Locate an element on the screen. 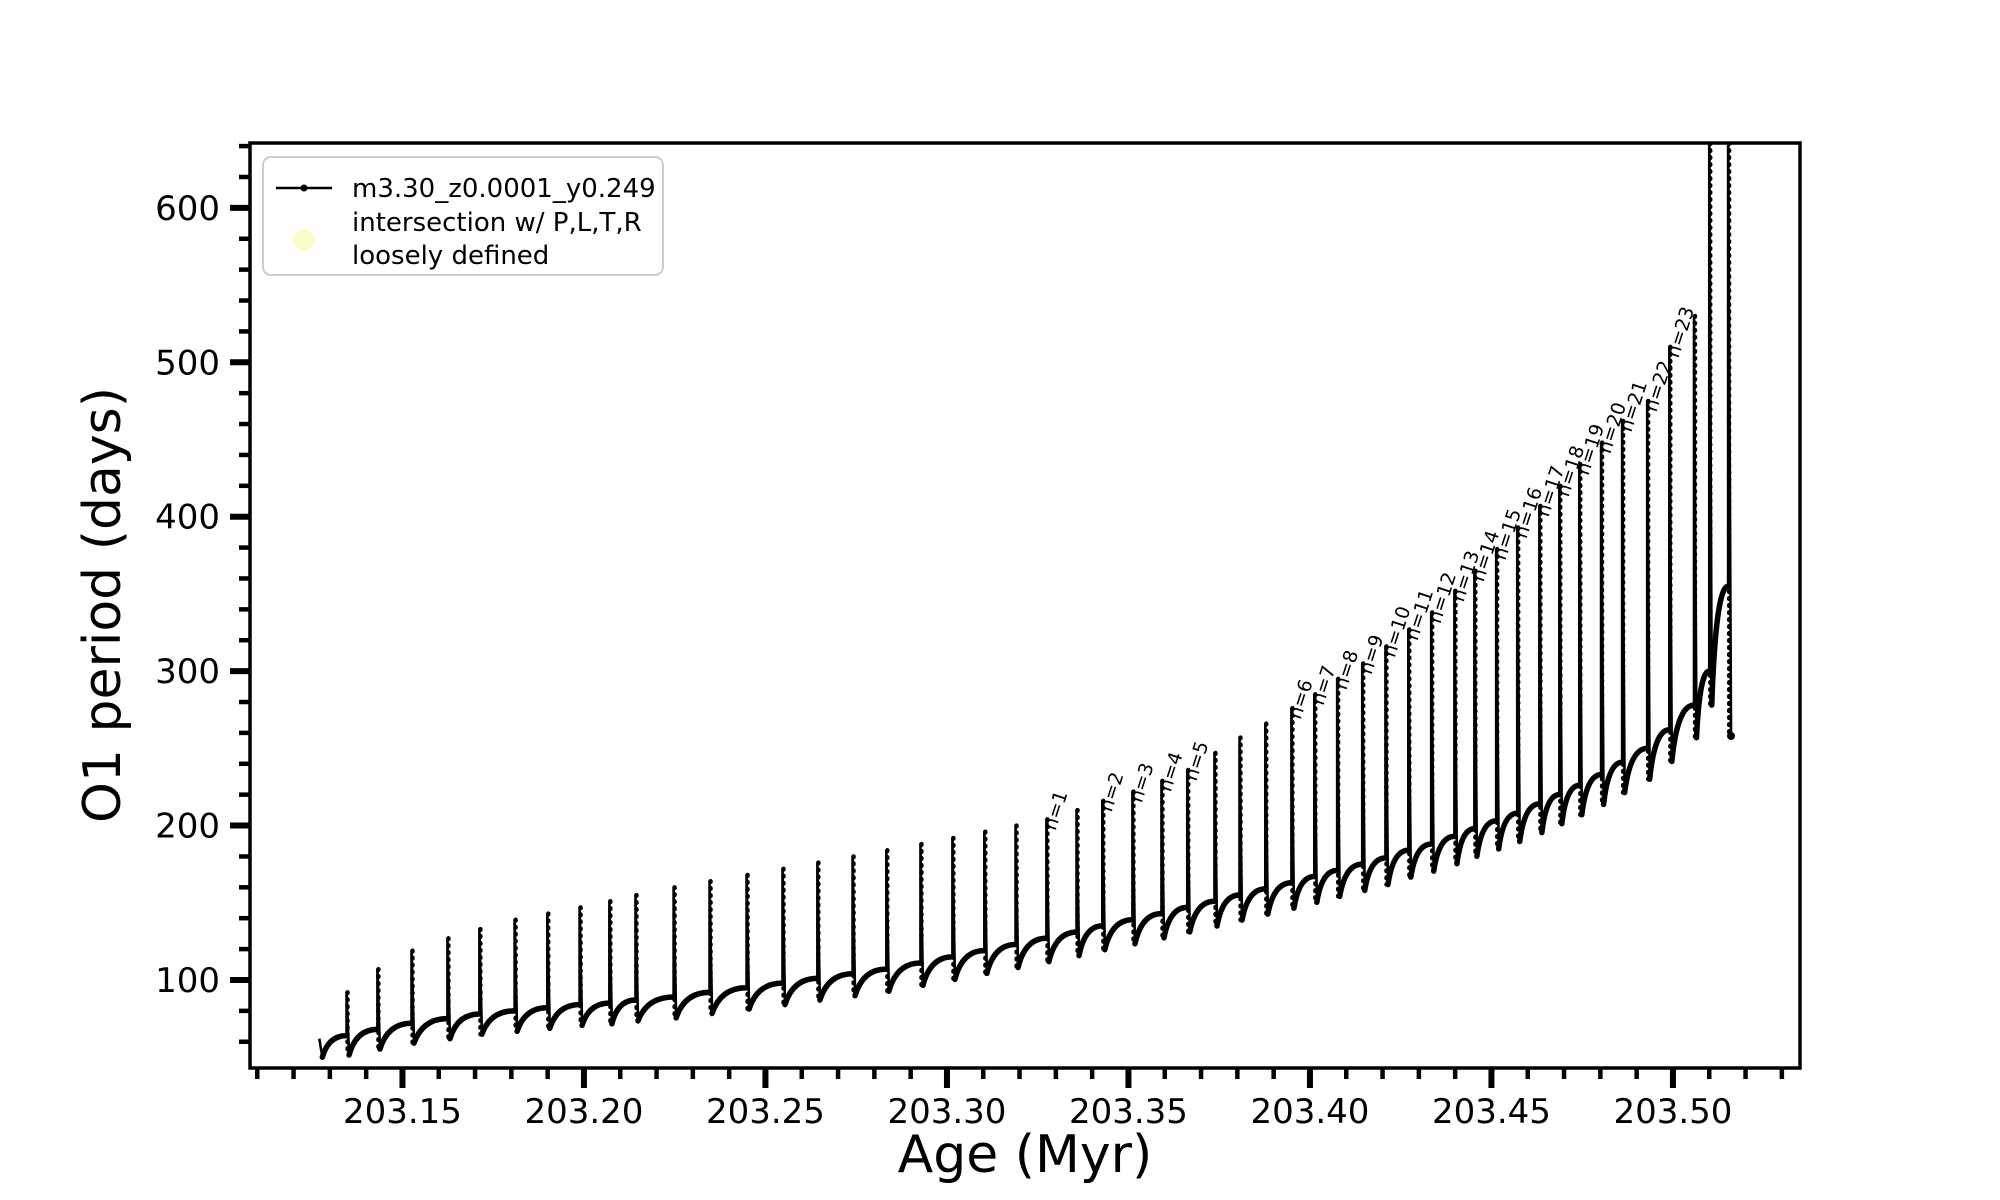 The width and height of the screenshot is (2000, 1200). x-axis-label: Age (Myr) is located at coordinates (1025, 1155).